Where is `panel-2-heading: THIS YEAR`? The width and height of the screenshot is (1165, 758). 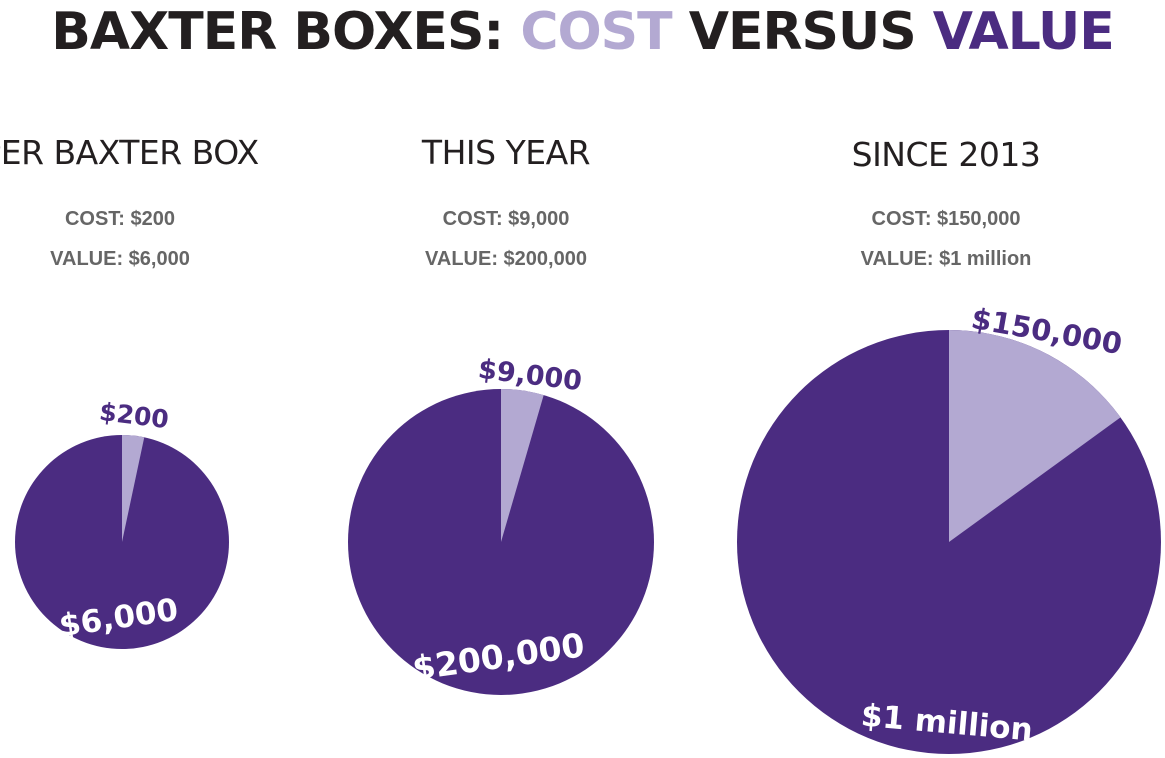
panel-2-heading: THIS YEAR is located at coordinates (506, 152).